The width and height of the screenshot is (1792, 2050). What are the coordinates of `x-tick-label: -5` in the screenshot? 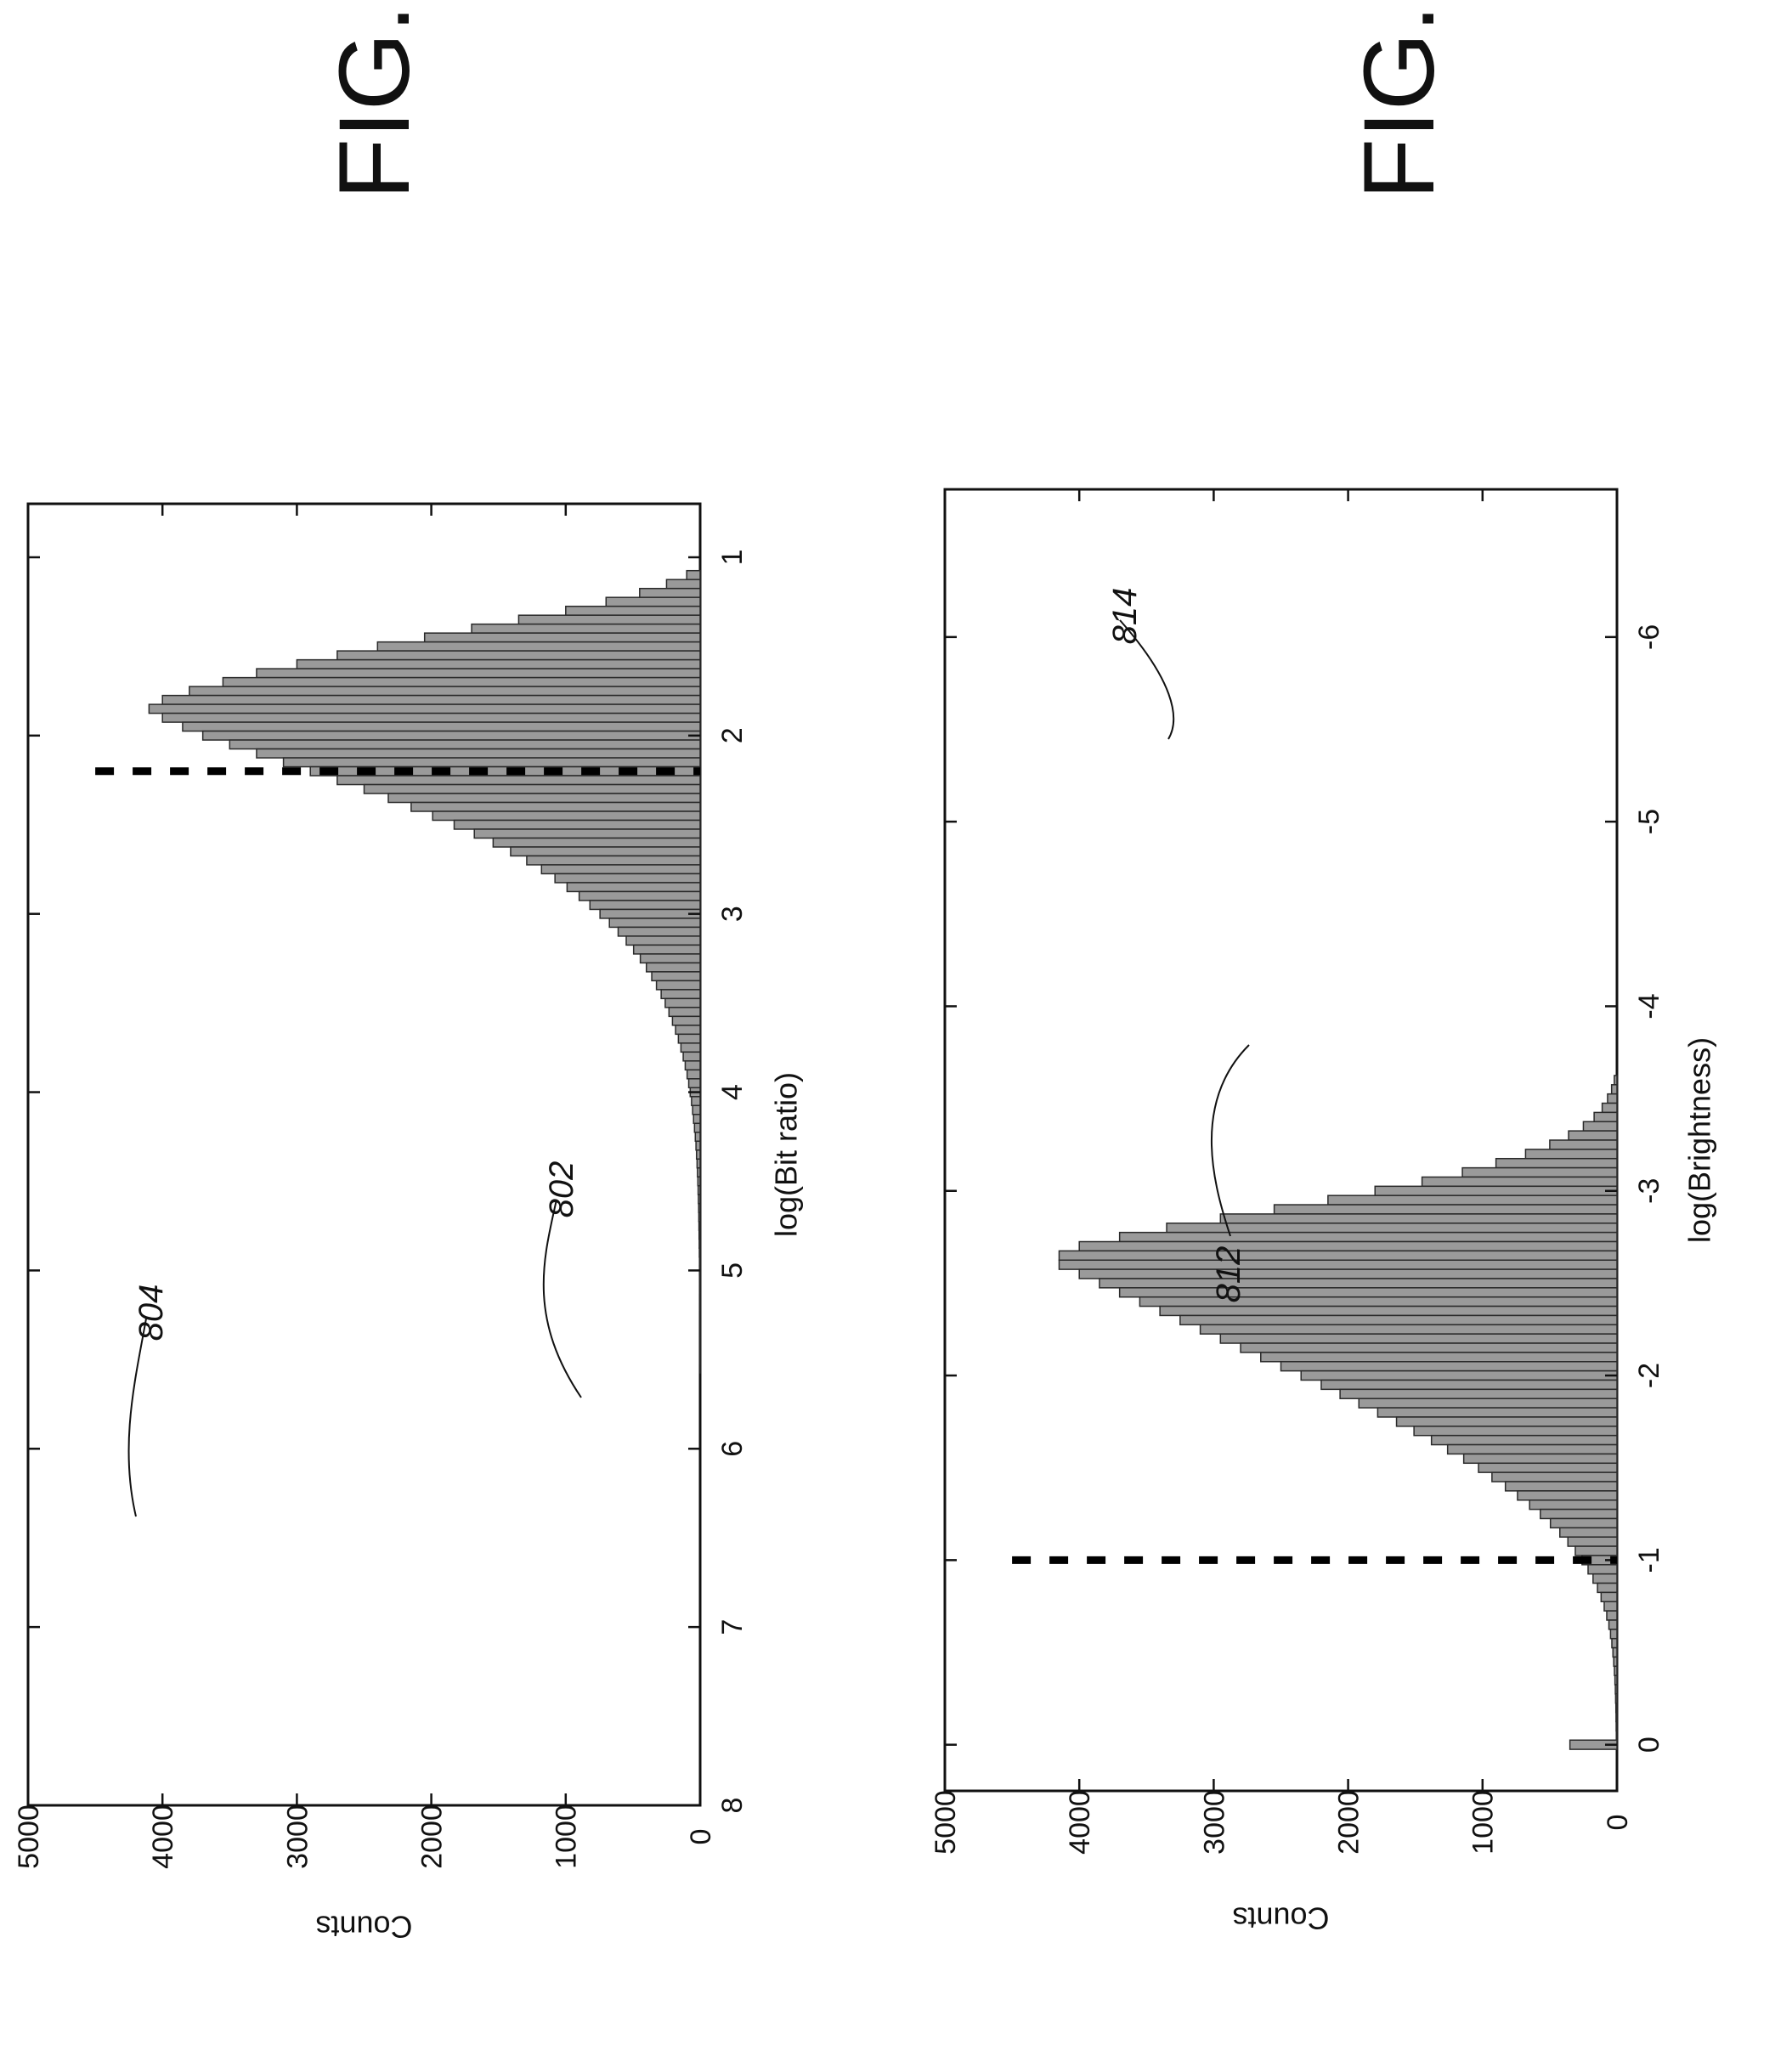 It's located at (1649, 821).